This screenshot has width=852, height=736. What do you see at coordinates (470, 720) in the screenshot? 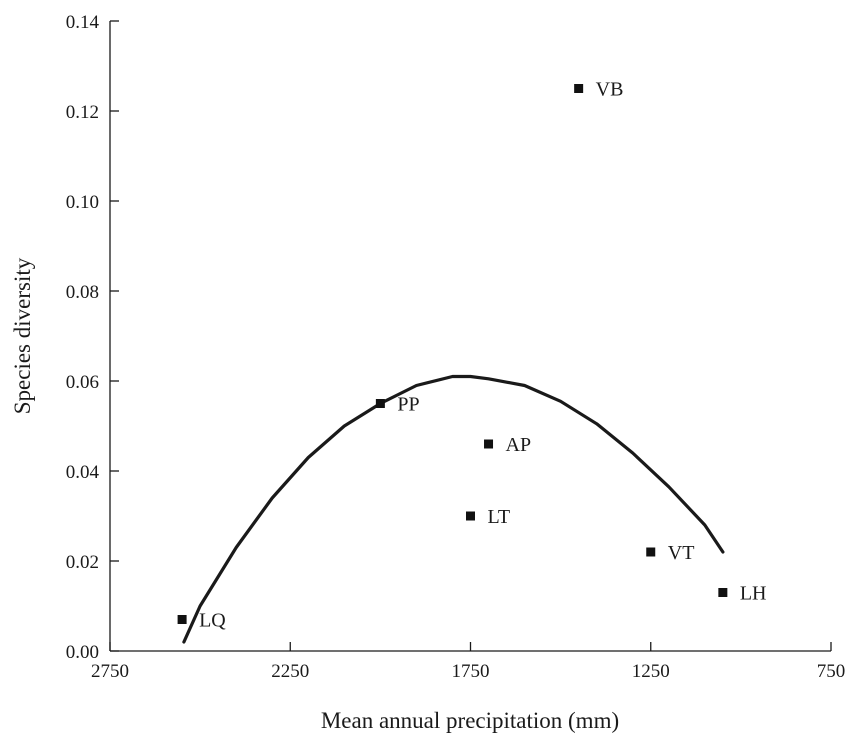
I see `x-axis-title: Mean annual precipitation (mm)` at bounding box center [470, 720].